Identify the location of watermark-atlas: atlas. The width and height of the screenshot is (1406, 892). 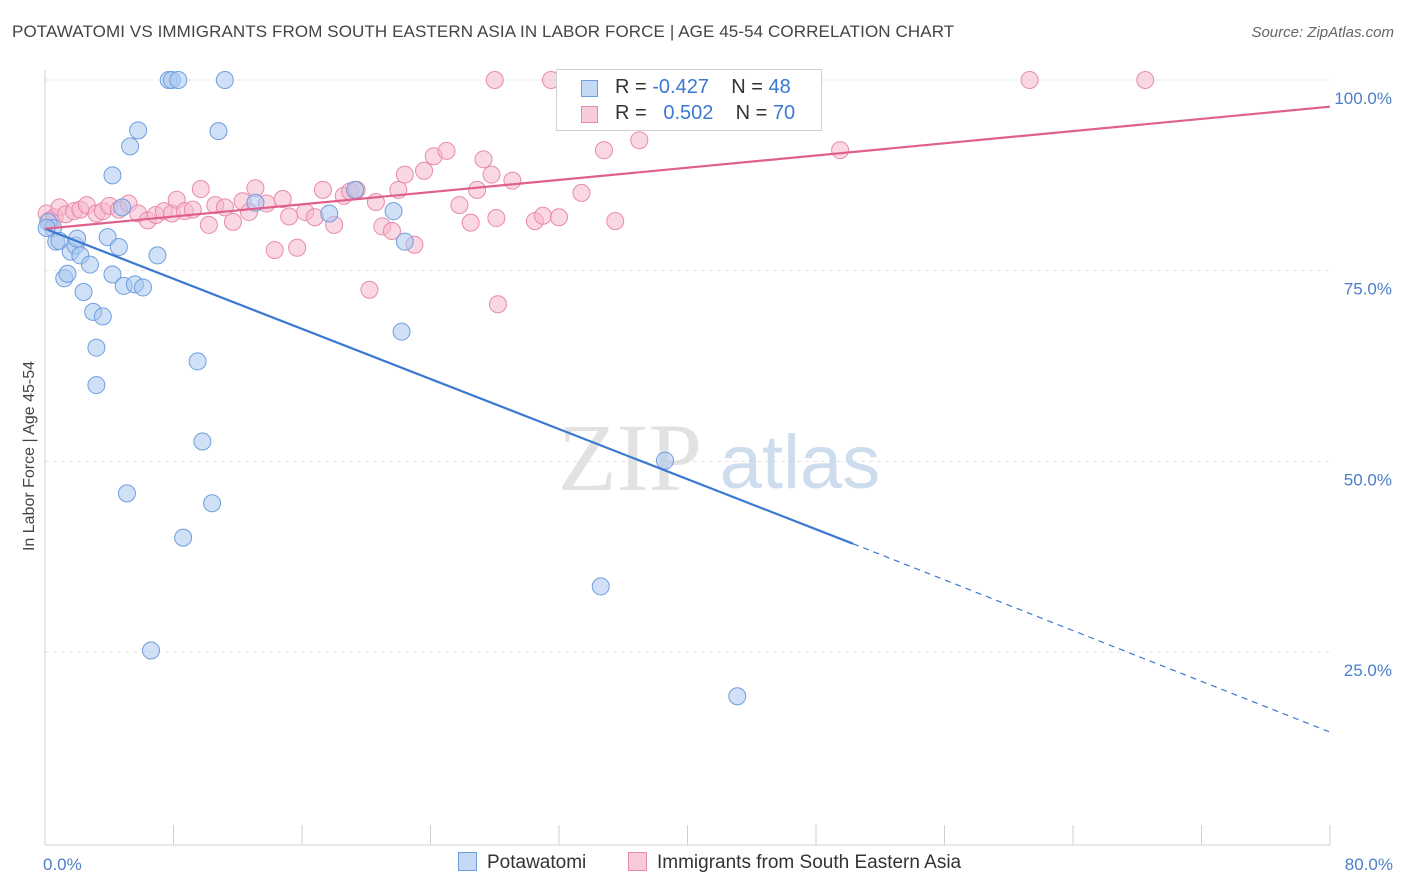
(800, 462).